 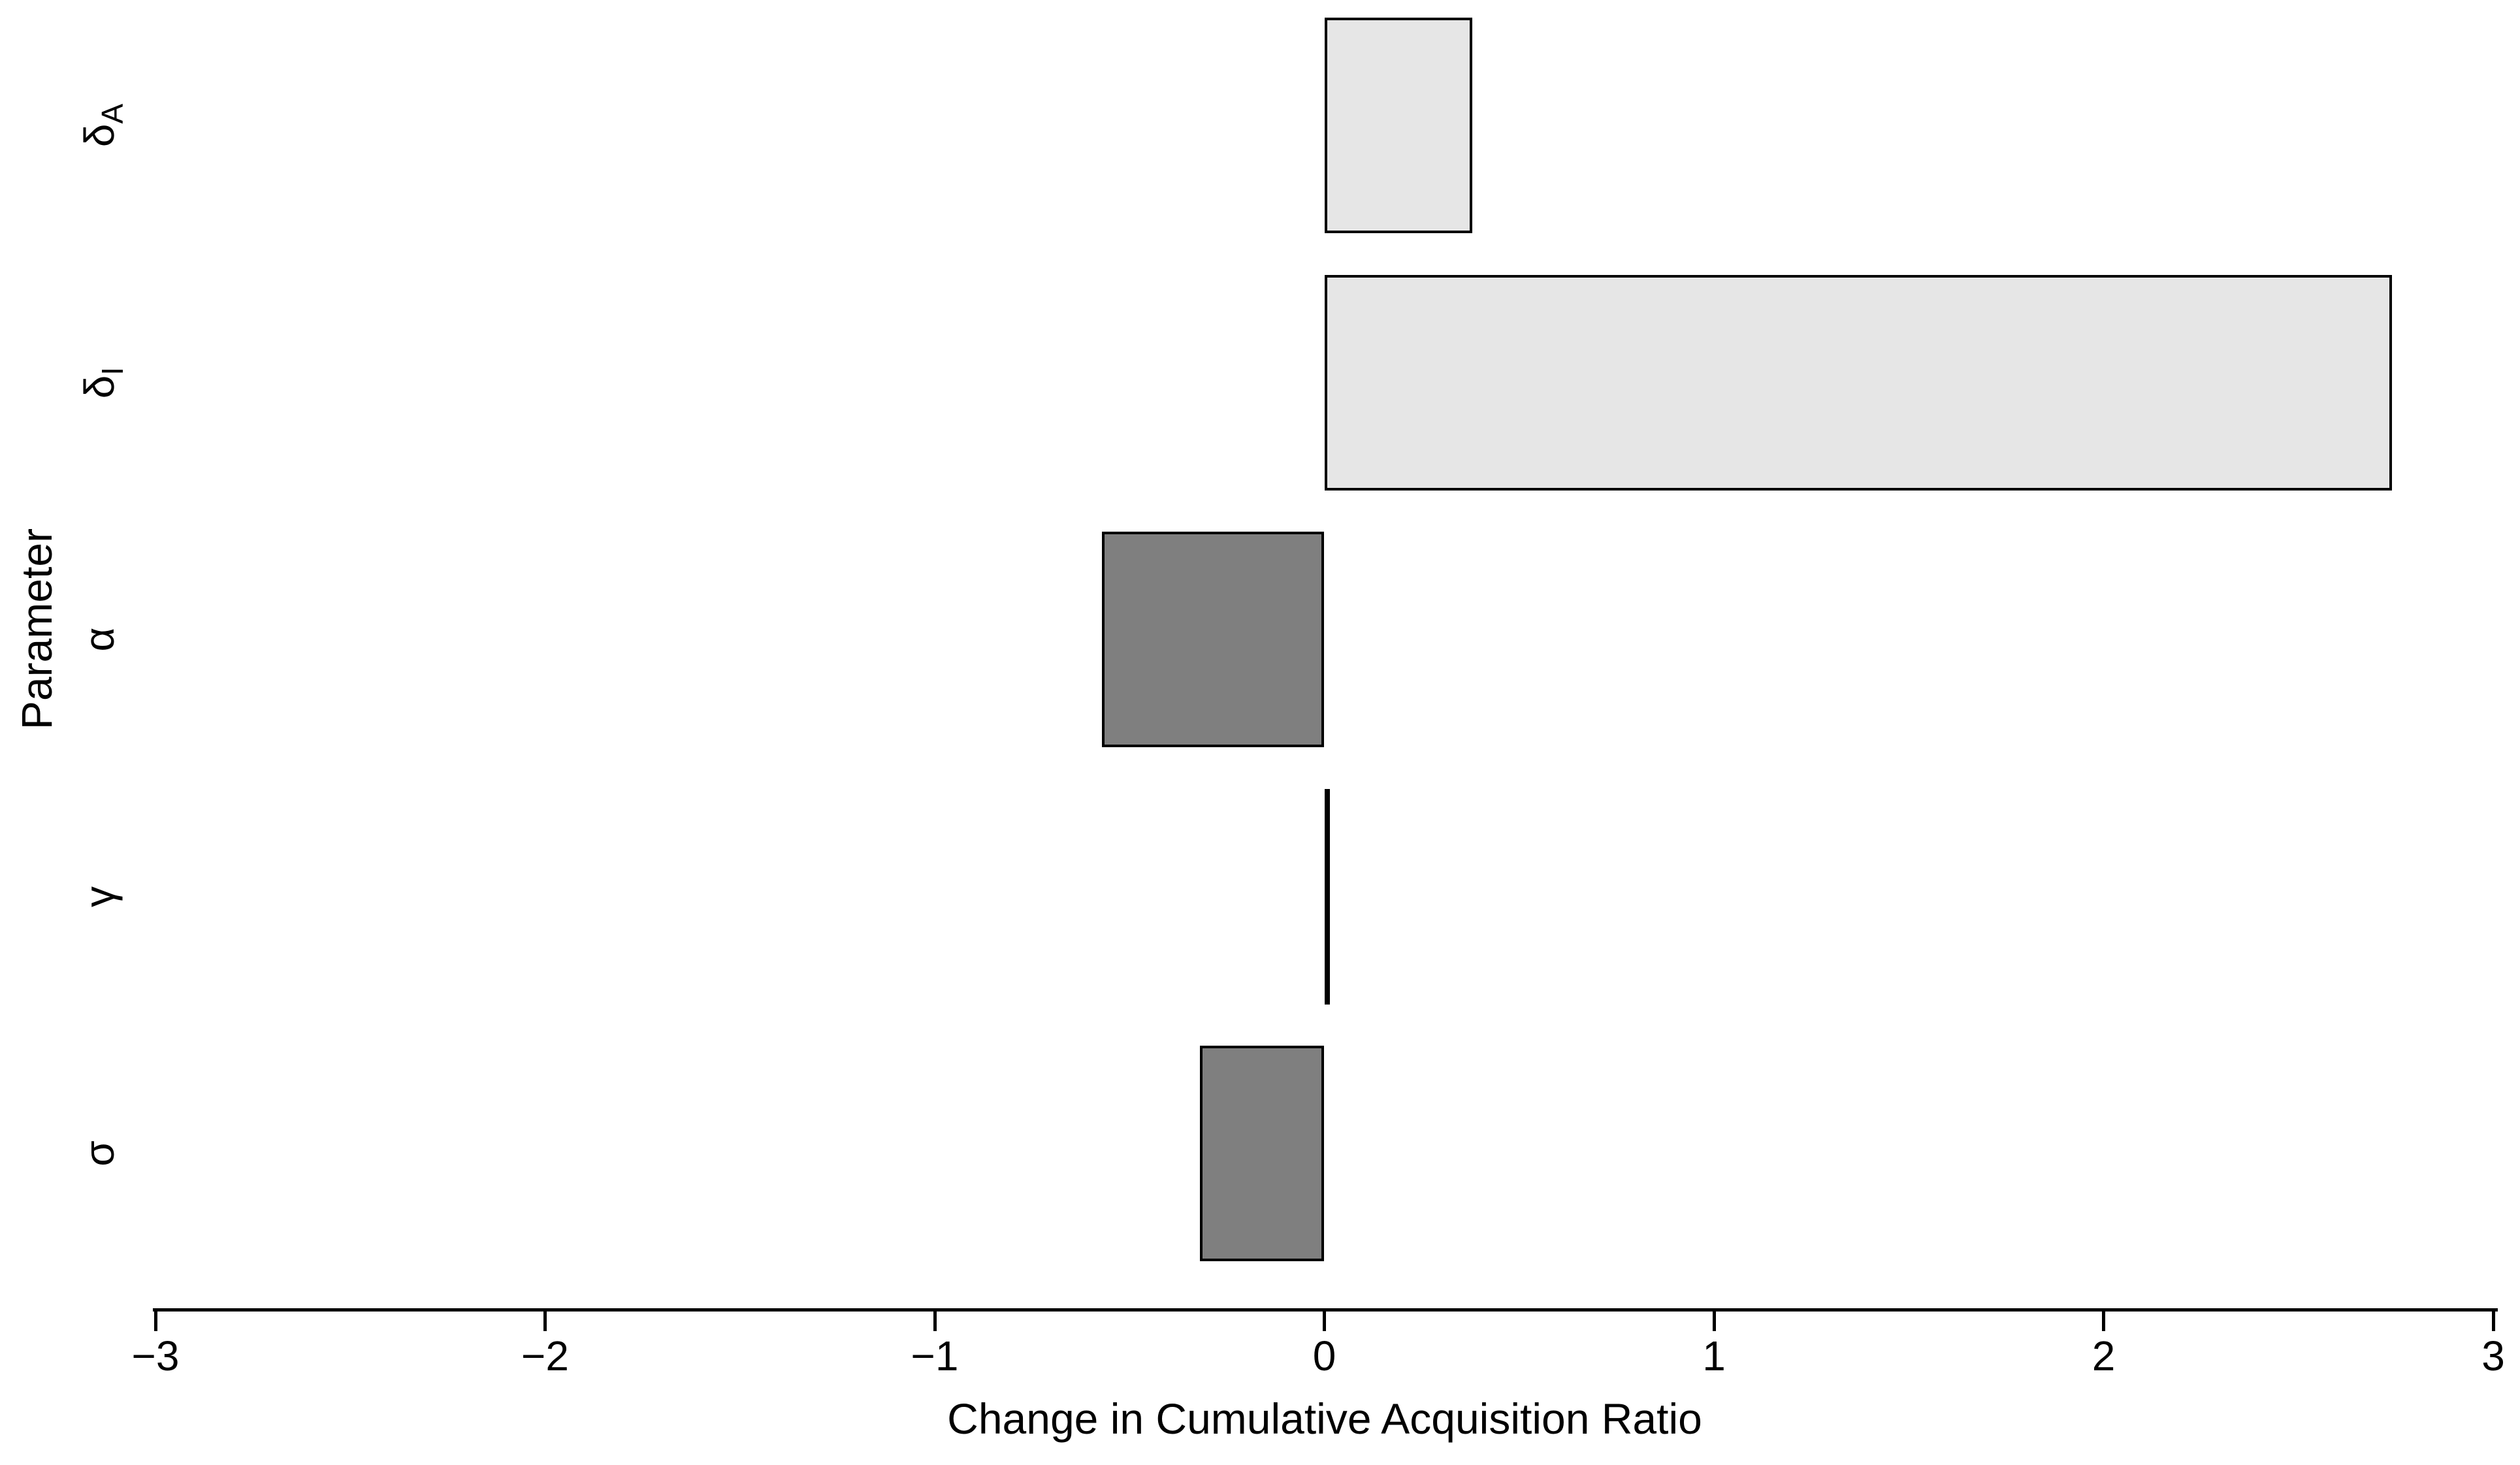 I want to click on category-label-sigma: σ, so click(x=99, y=1153).